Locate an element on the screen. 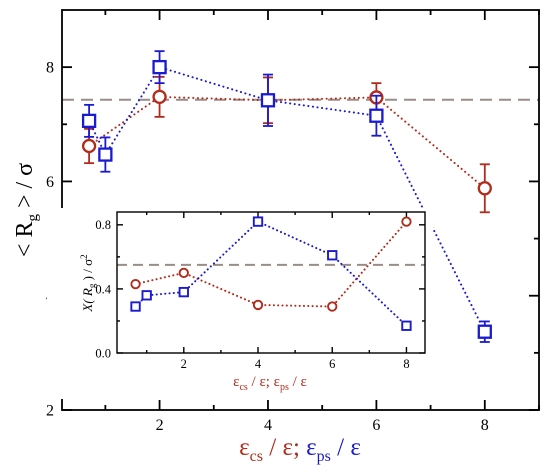  inset-y-tick-label: 0.0 is located at coordinates (103, 353).